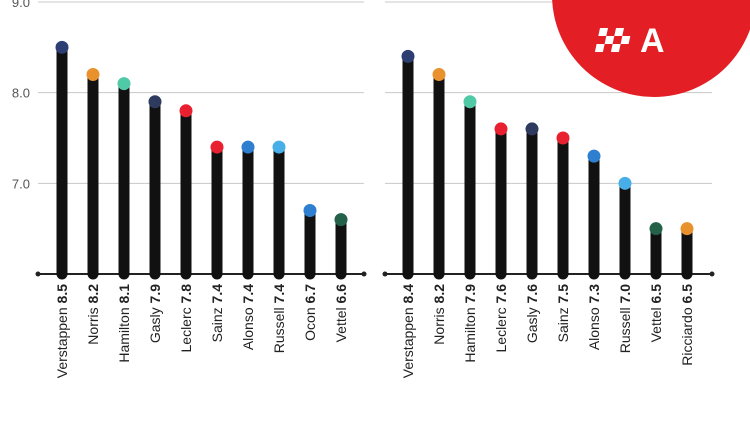 The height and width of the screenshot is (421, 750). I want to click on category-label: Gasly 7.9, so click(155, 313).